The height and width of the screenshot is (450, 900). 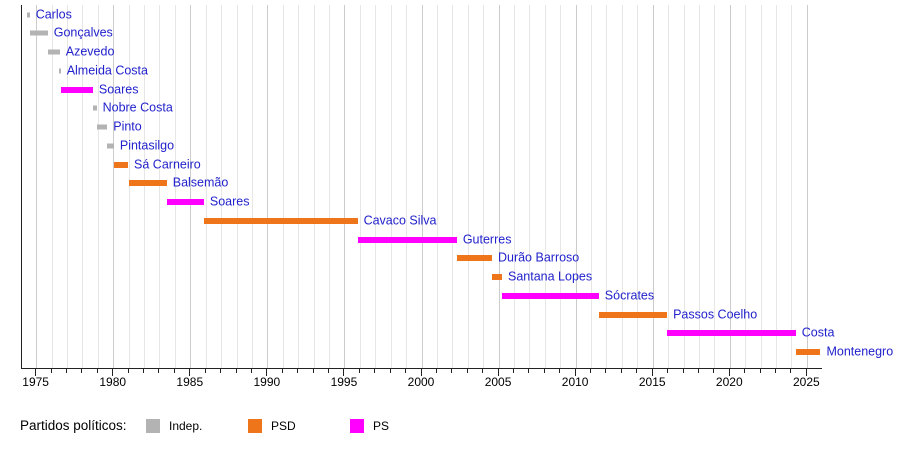 What do you see at coordinates (360, 186) in the screenshot?
I see `gridline-minor-1996` at bounding box center [360, 186].